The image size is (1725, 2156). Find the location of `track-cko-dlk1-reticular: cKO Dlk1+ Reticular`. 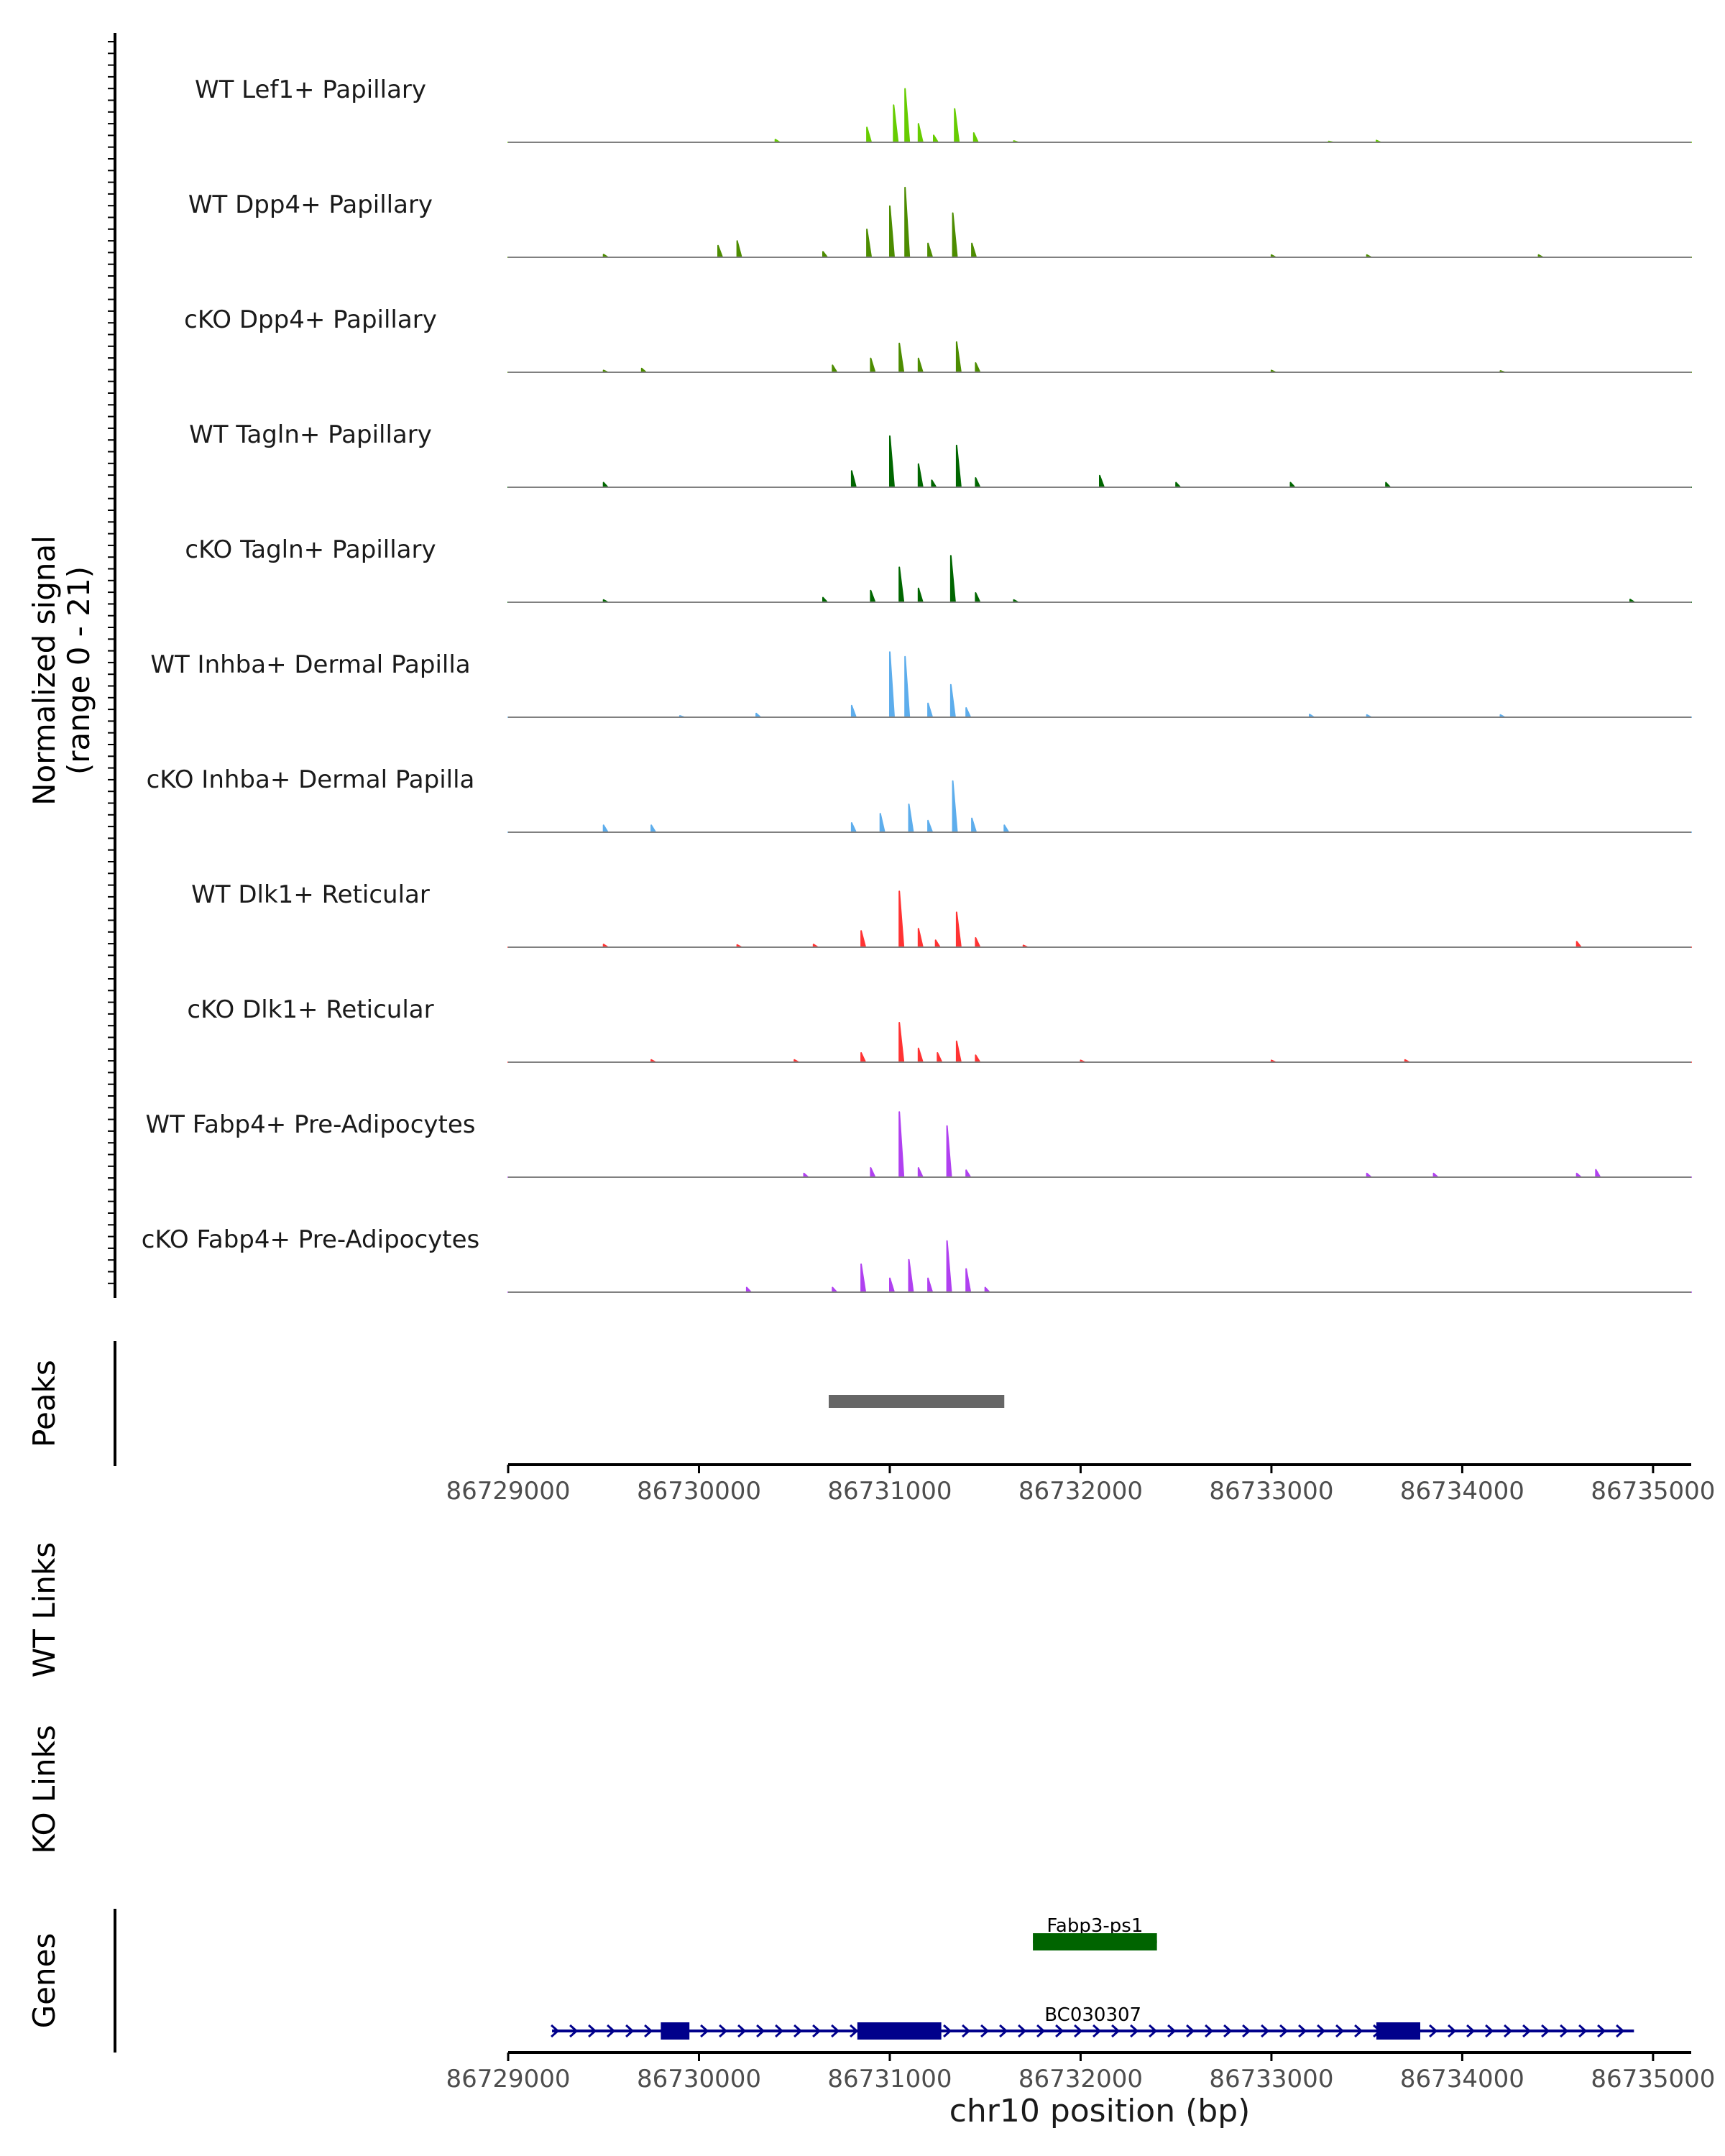

track-cko-dlk1-reticular: cKO Dlk1+ Reticular is located at coordinates (939, 1029).